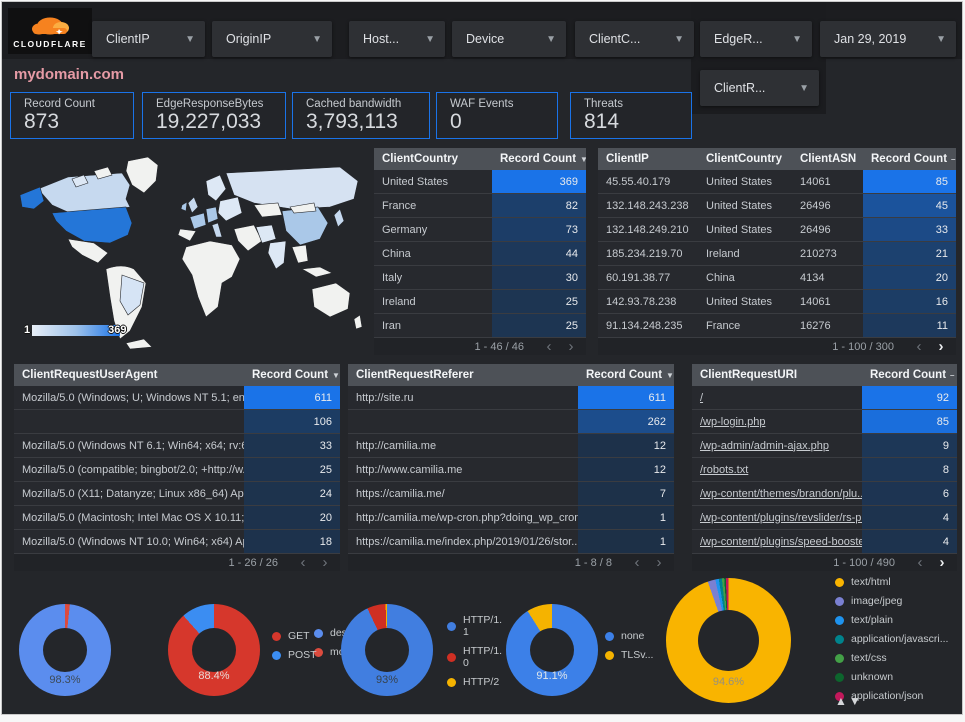 This screenshot has width=965, height=722. Describe the element at coordinates (739, 229) in the screenshot. I see `dimension-cell: United States` at that location.